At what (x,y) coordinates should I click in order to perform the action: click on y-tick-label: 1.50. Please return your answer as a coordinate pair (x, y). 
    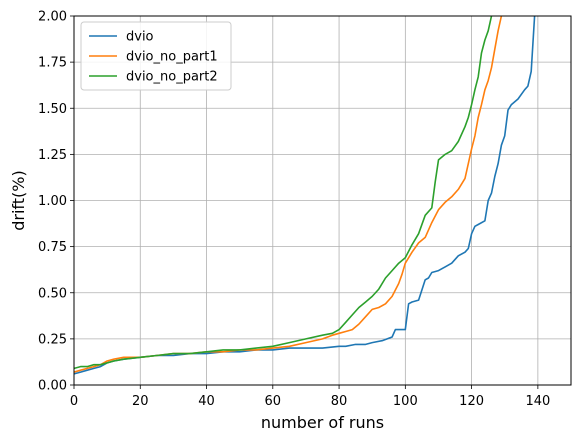
    Looking at the image, I should click on (52, 109).